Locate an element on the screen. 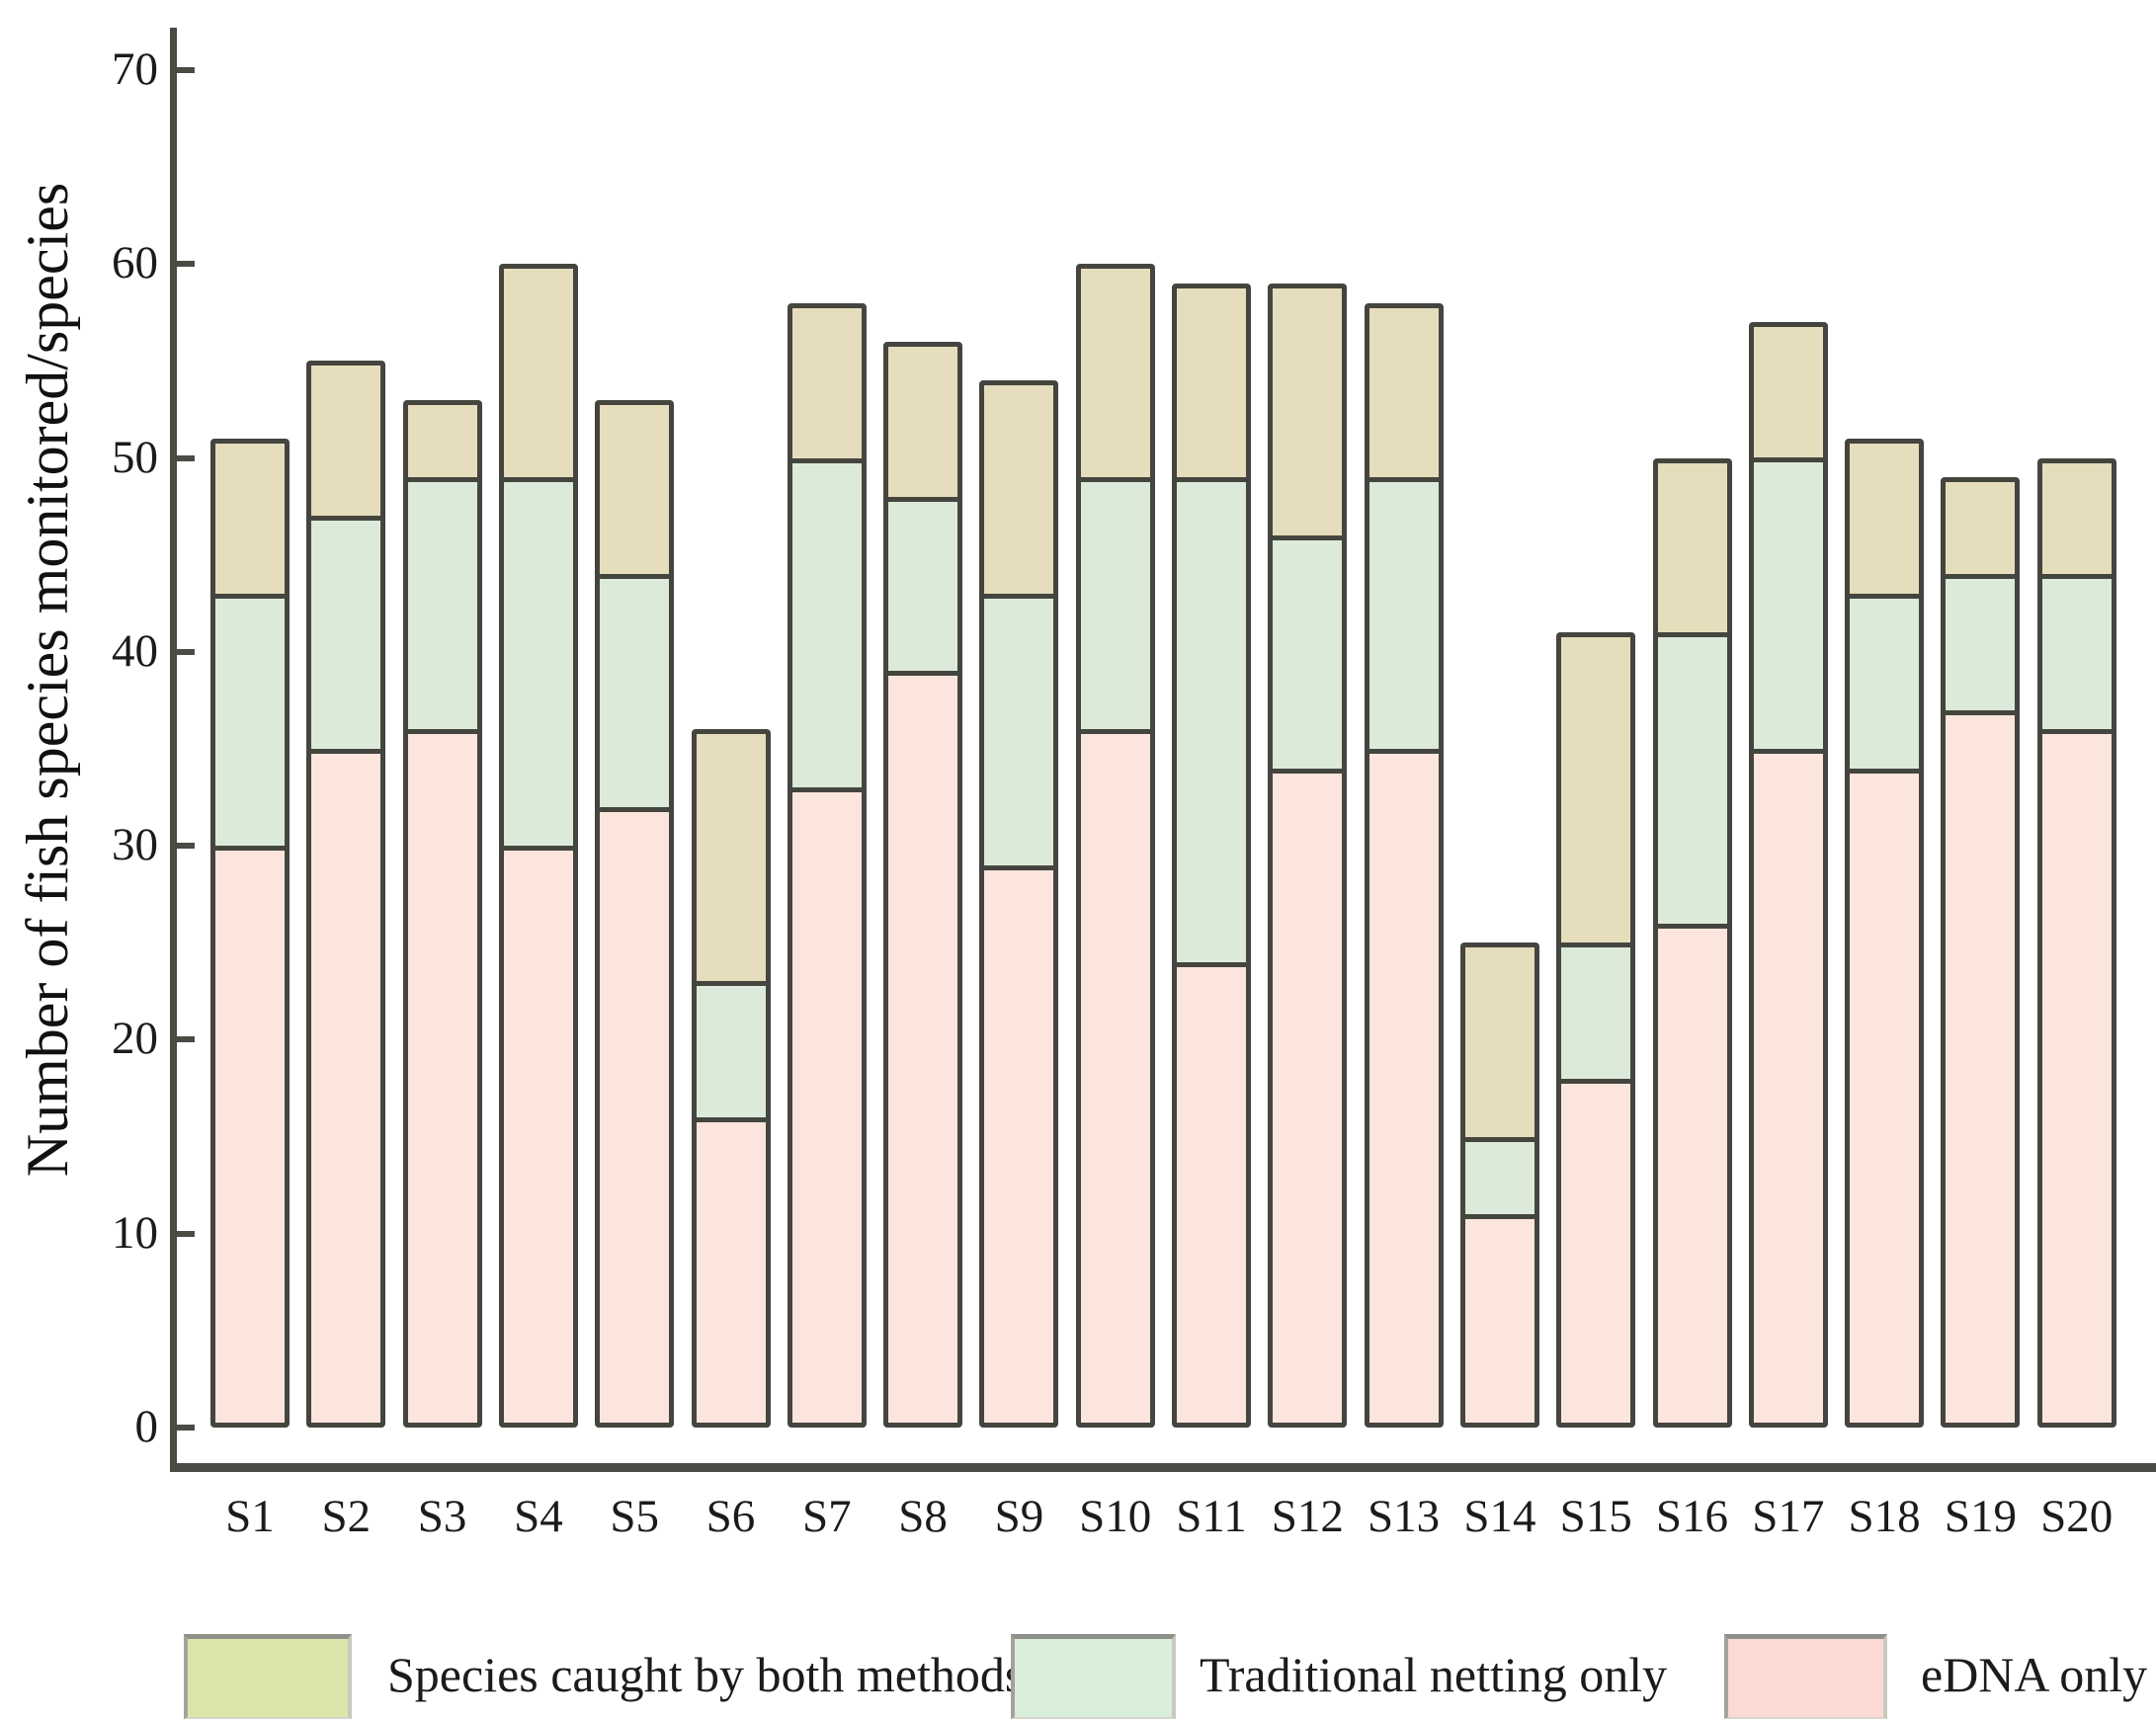 The height and width of the screenshot is (1719, 2156). x-tick-label-S14: S14 is located at coordinates (1499, 1517).